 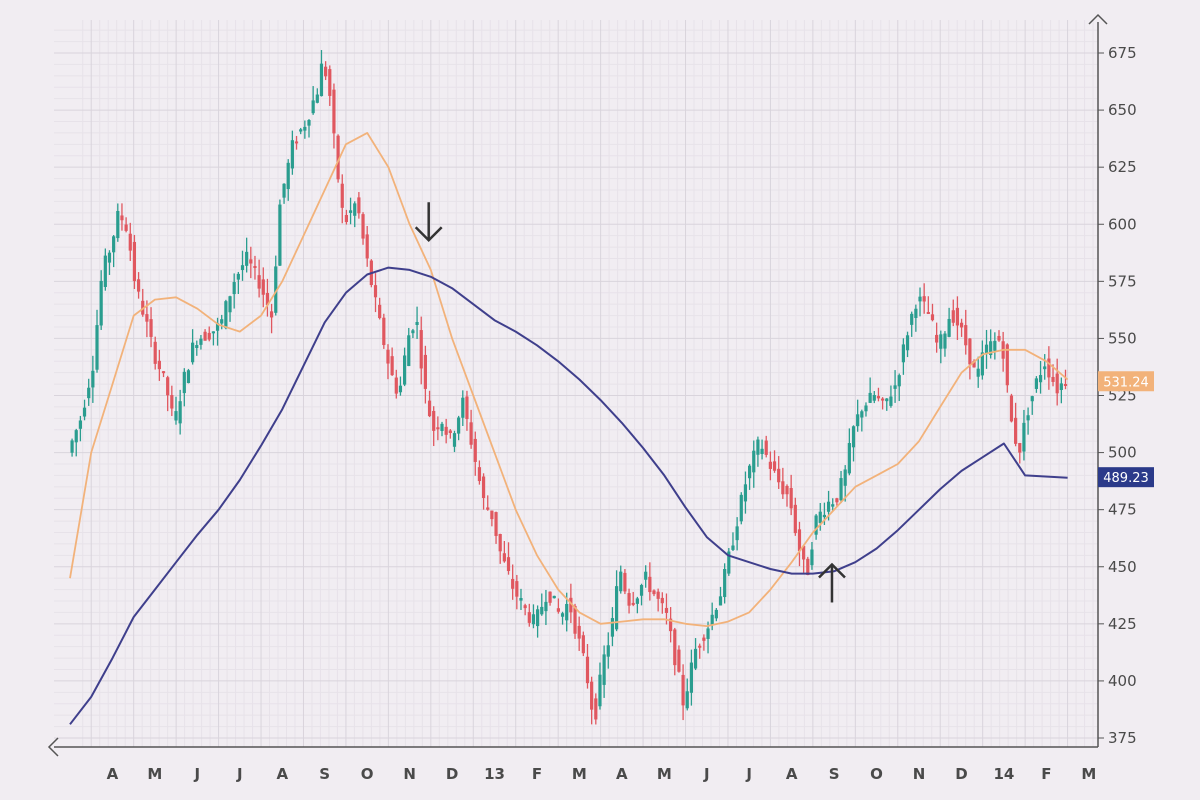 What do you see at coordinates (494, 774) in the screenshot?
I see `x-tick-label: 13` at bounding box center [494, 774].